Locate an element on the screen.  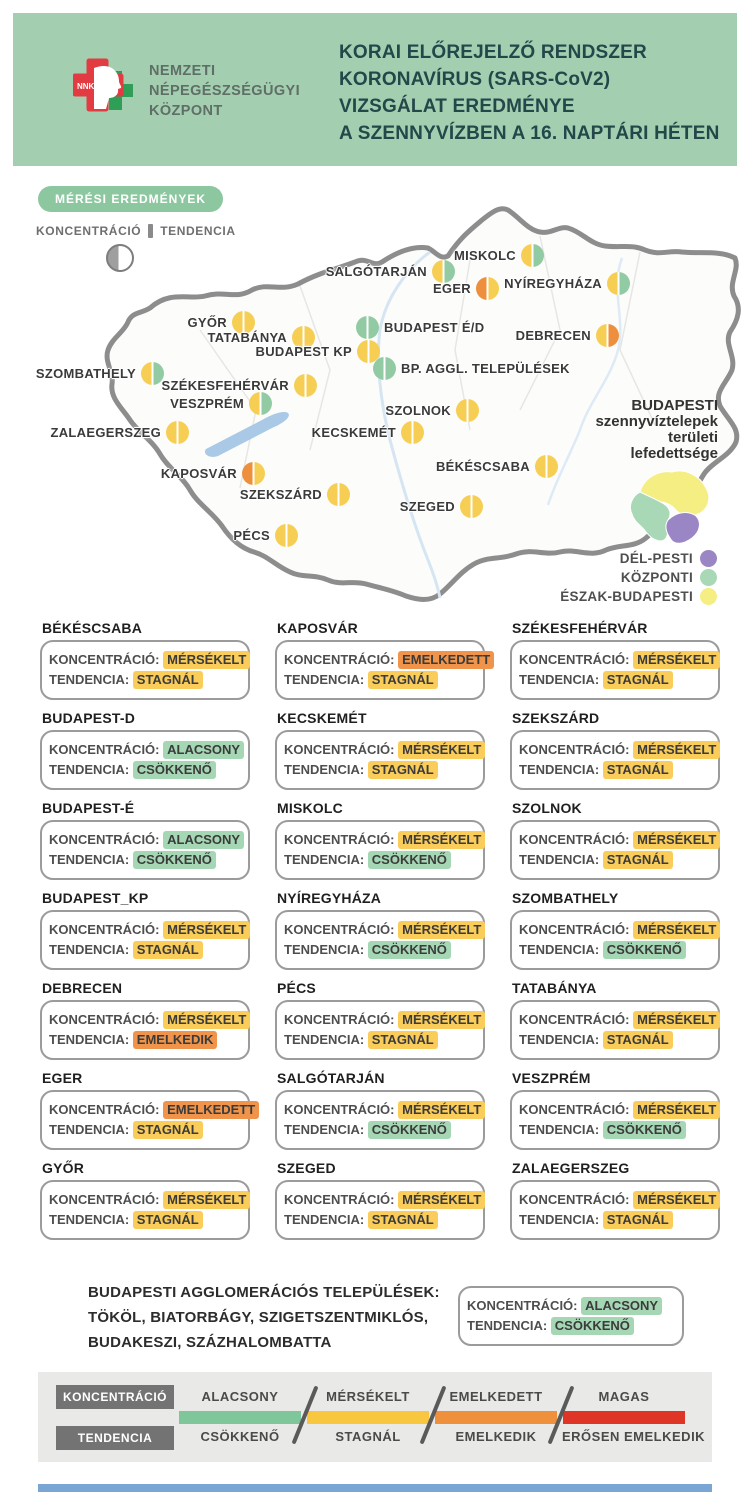
map-city-budapest-kp: BUDAPEST KP is located at coordinates (318, 351).